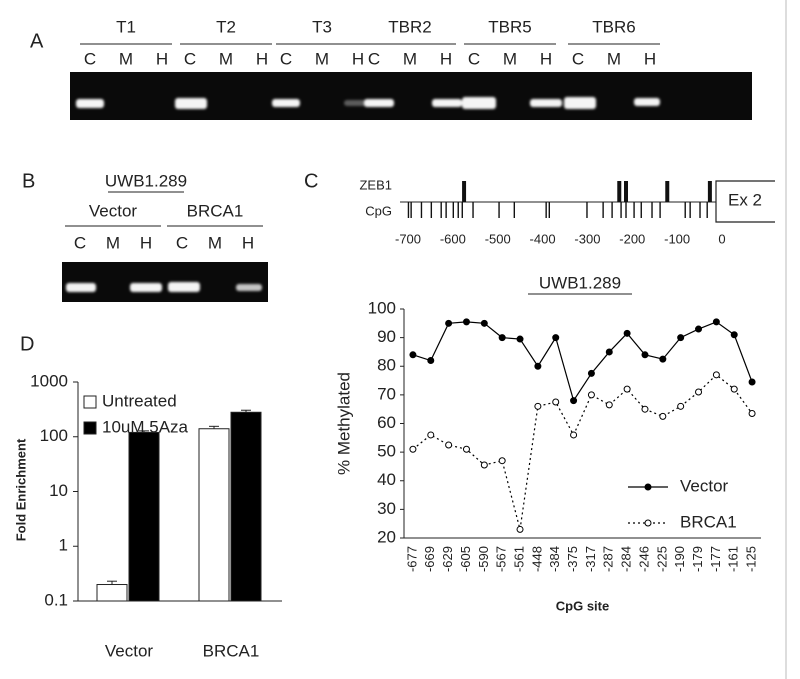  I want to click on x-tick-label: -177, so click(715, 559).